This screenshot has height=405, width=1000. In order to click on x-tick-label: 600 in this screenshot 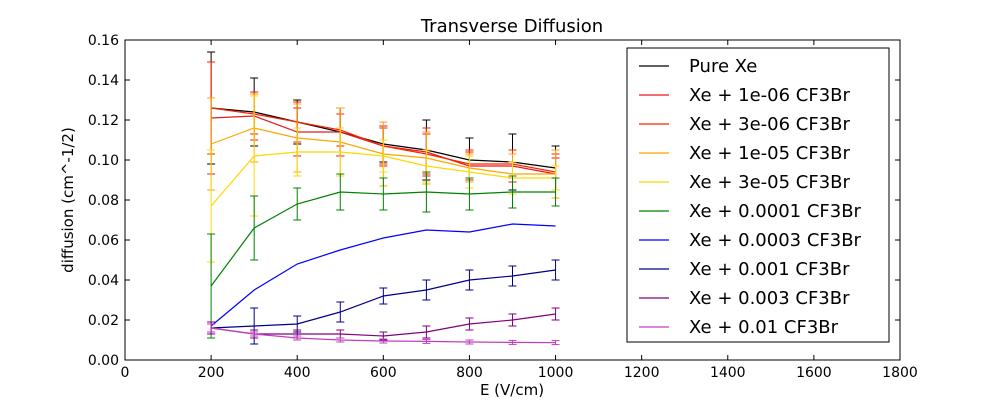, I will do `click(383, 373)`.